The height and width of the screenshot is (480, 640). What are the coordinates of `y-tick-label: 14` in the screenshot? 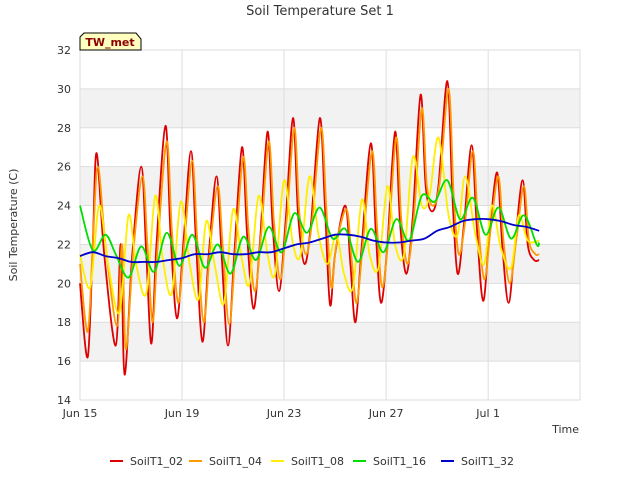 It's located at (64, 400).